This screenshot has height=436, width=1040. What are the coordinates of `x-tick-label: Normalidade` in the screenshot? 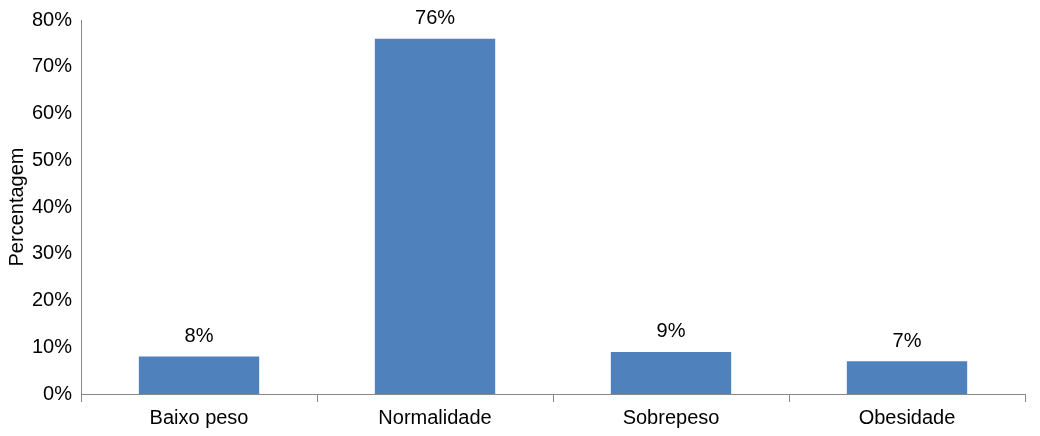 It's located at (435, 416).